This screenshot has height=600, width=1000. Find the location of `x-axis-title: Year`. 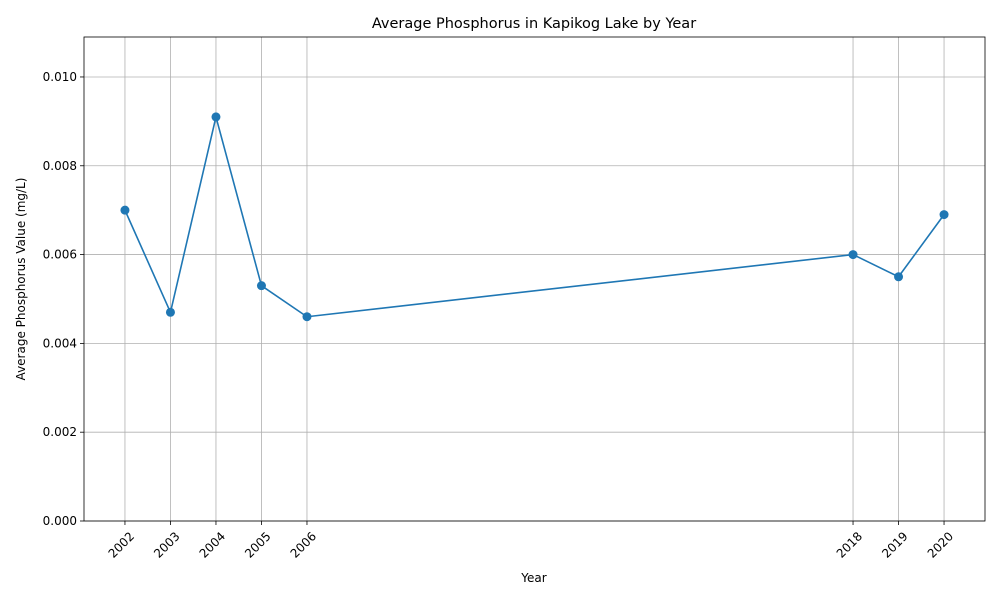

x-axis-title: Year is located at coordinates (533, 578).